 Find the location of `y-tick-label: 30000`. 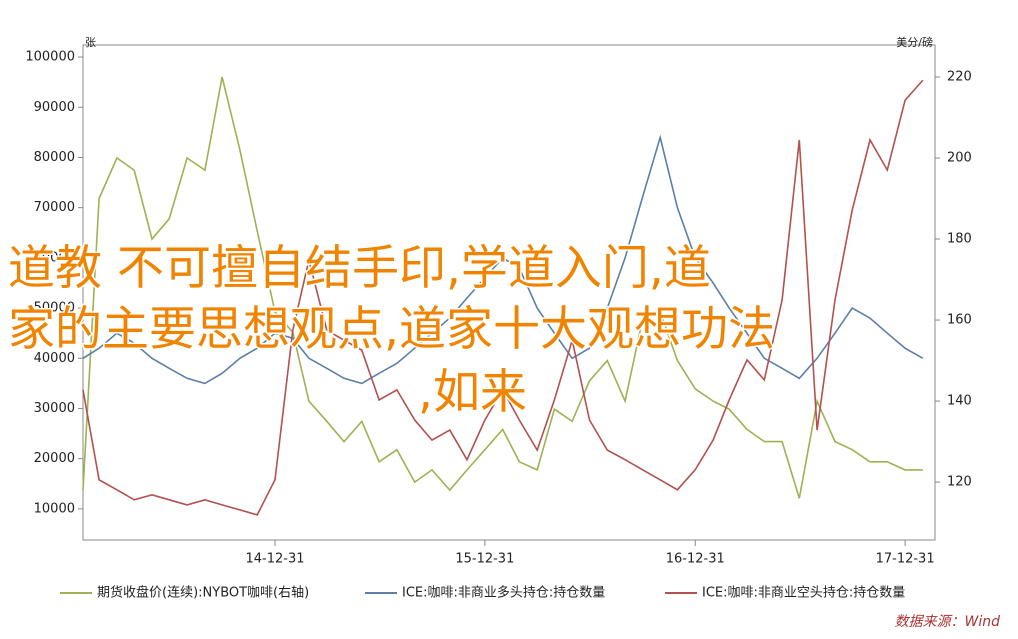

y-tick-label: 30000 is located at coordinates (54, 408).